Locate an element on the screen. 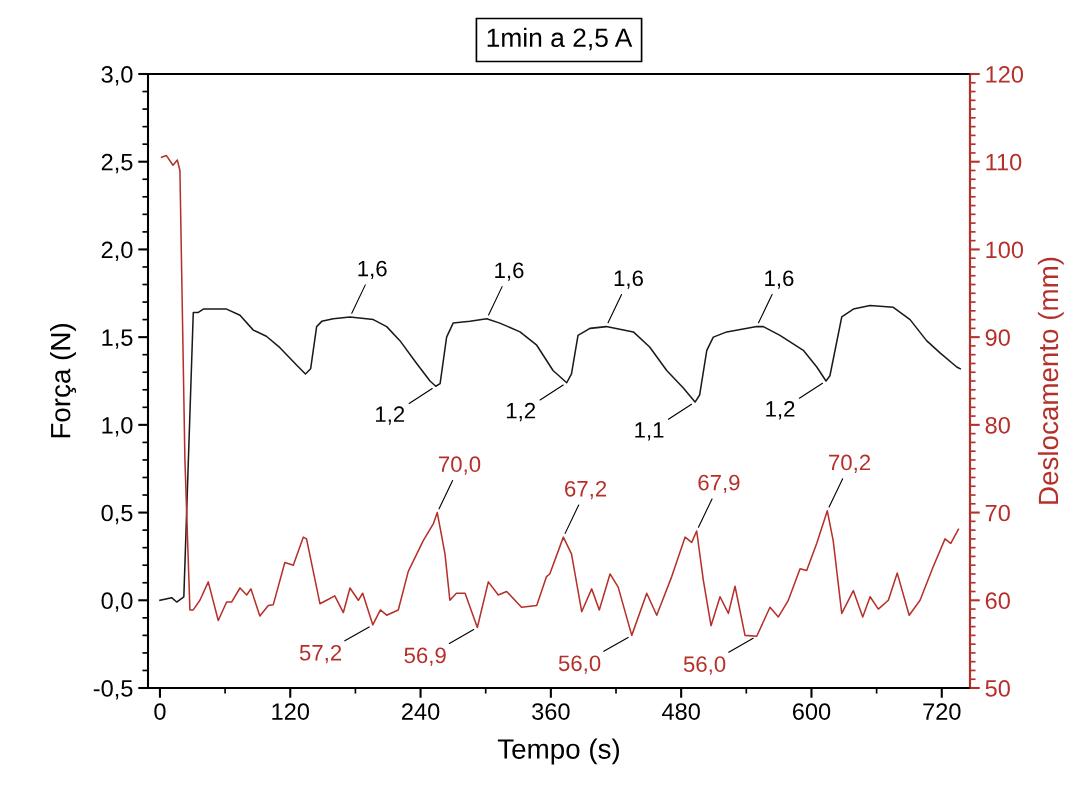  y2-axis-title: Deslocamento (mm) is located at coordinates (1050, 380).